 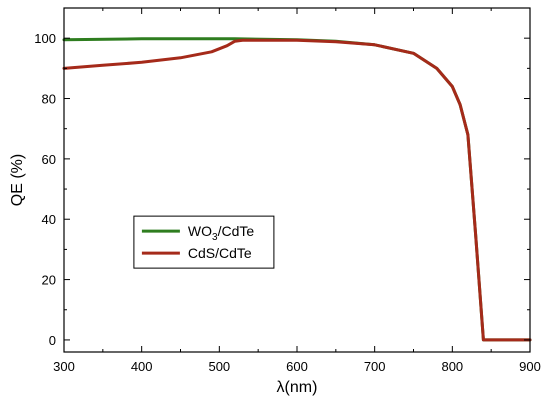 I want to click on x-tick-label: 800, so click(x=452, y=366).